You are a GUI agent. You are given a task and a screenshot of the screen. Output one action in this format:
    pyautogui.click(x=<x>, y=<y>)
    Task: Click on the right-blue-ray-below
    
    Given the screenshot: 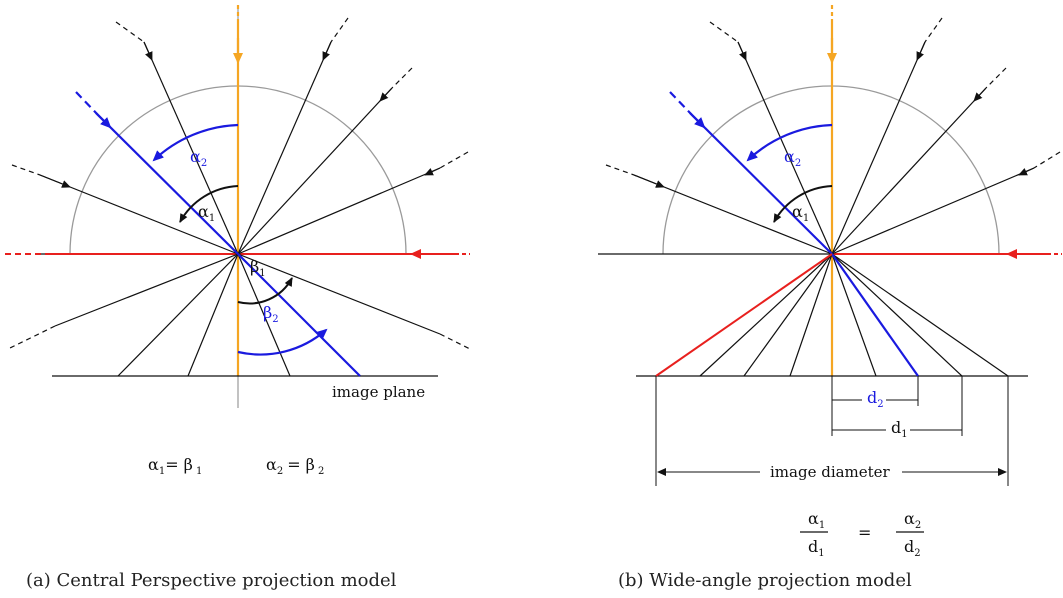 What is the action you would take?
    pyautogui.click(x=875, y=315)
    